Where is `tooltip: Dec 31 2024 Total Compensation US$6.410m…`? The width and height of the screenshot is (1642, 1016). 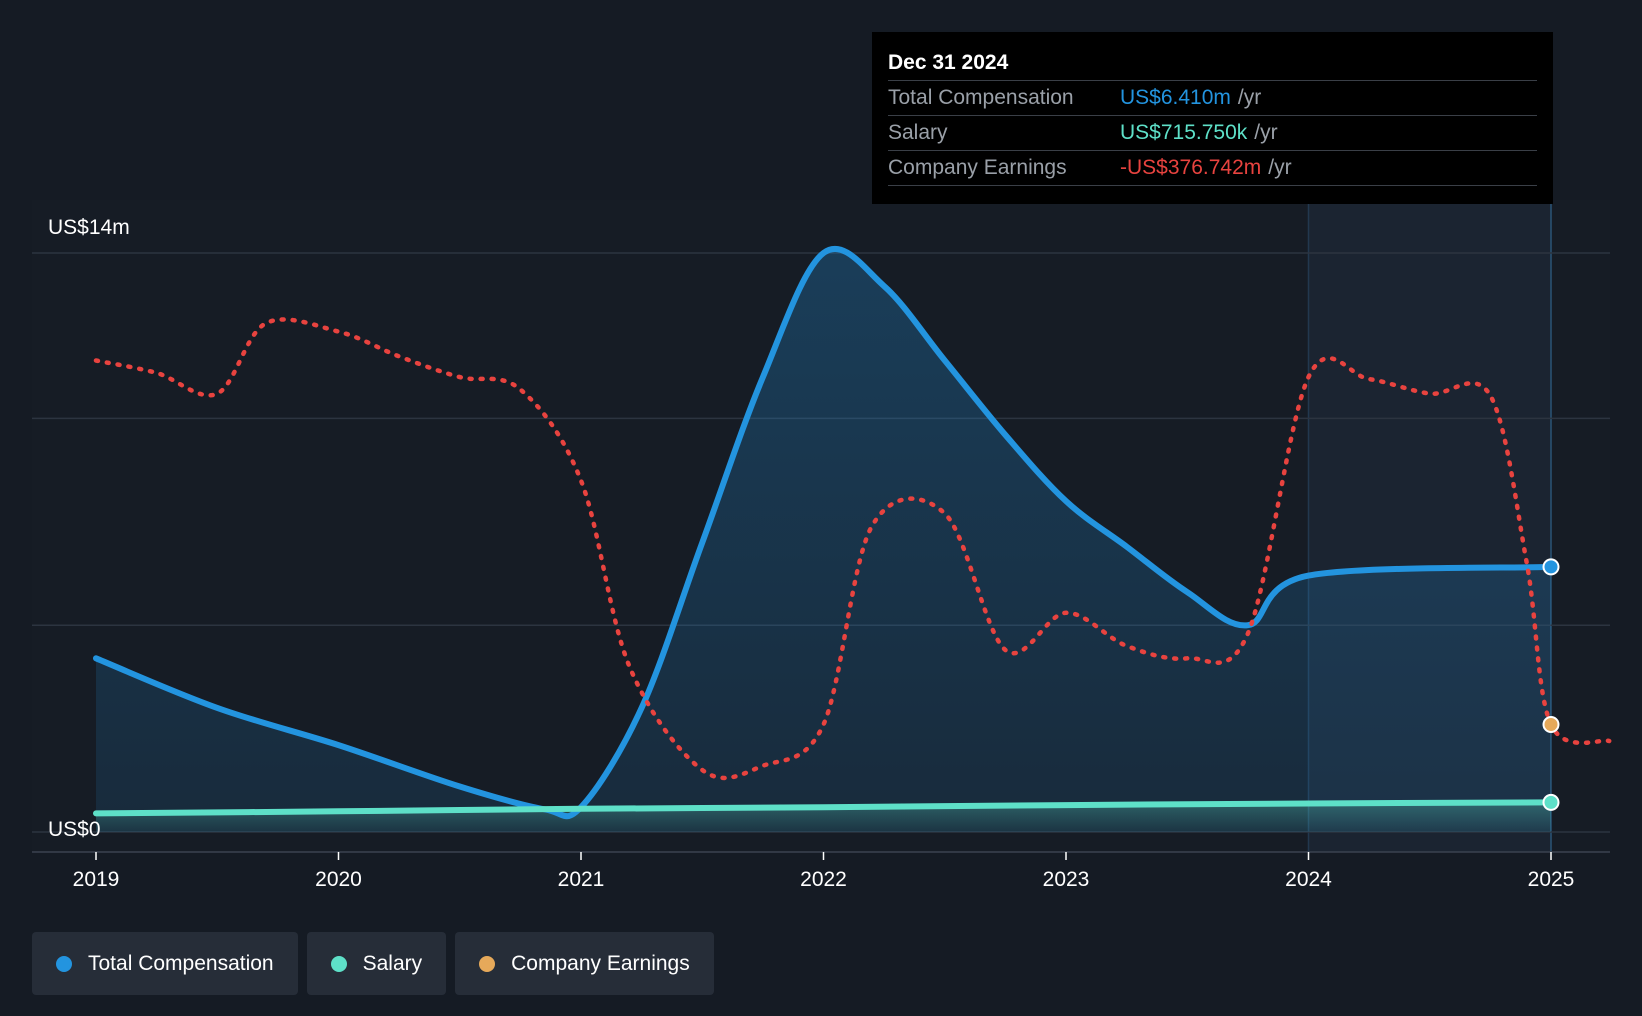 tooltip: Dec 31 2024 Total Compensation US$6.410m… is located at coordinates (1212, 118).